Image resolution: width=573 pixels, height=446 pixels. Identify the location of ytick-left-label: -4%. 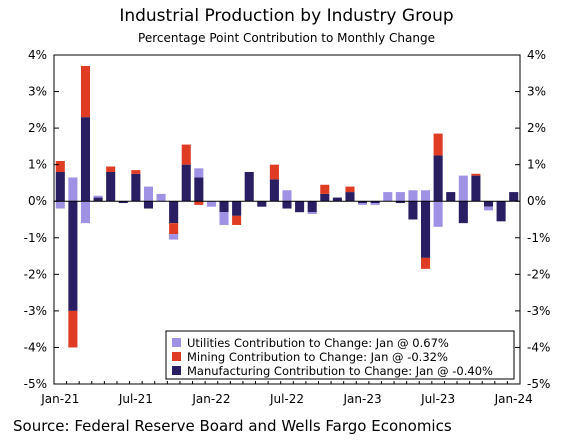
(35, 347).